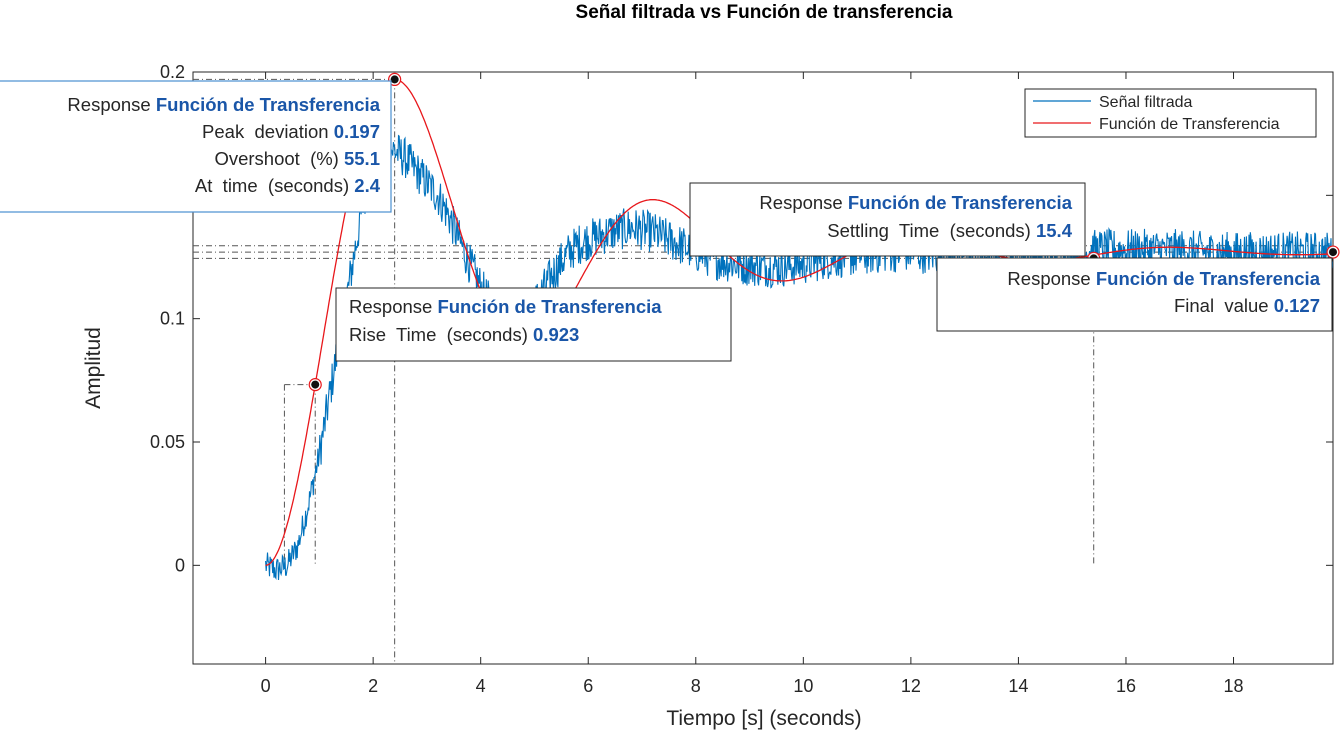 The image size is (1343, 733). I want to click on datatip-settling-header: Response Función de Transferencia, so click(915, 202).